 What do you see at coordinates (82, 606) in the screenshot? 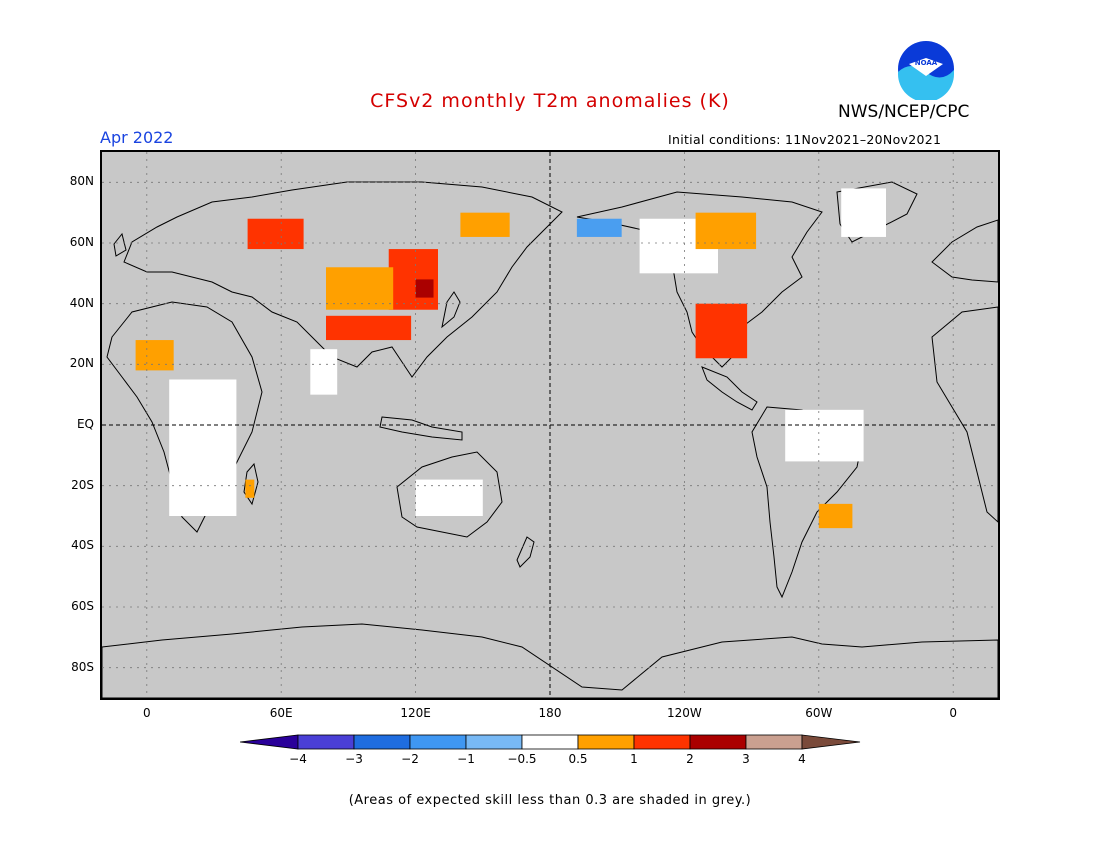
I see `lat-label: 60S` at bounding box center [82, 606].